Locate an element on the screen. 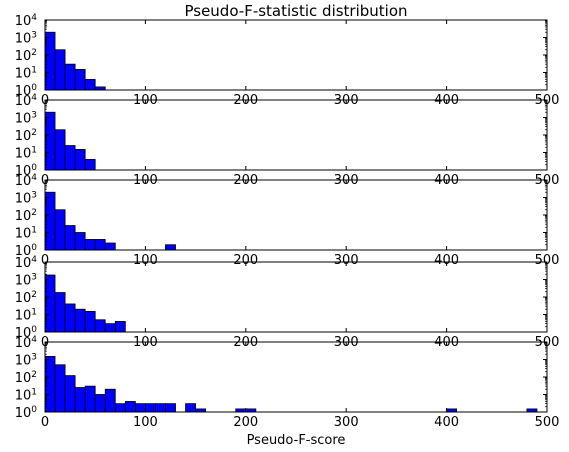 This screenshot has width=569, height=452. figure-title: Pseudo-F-statistic distribution is located at coordinates (295, 11).